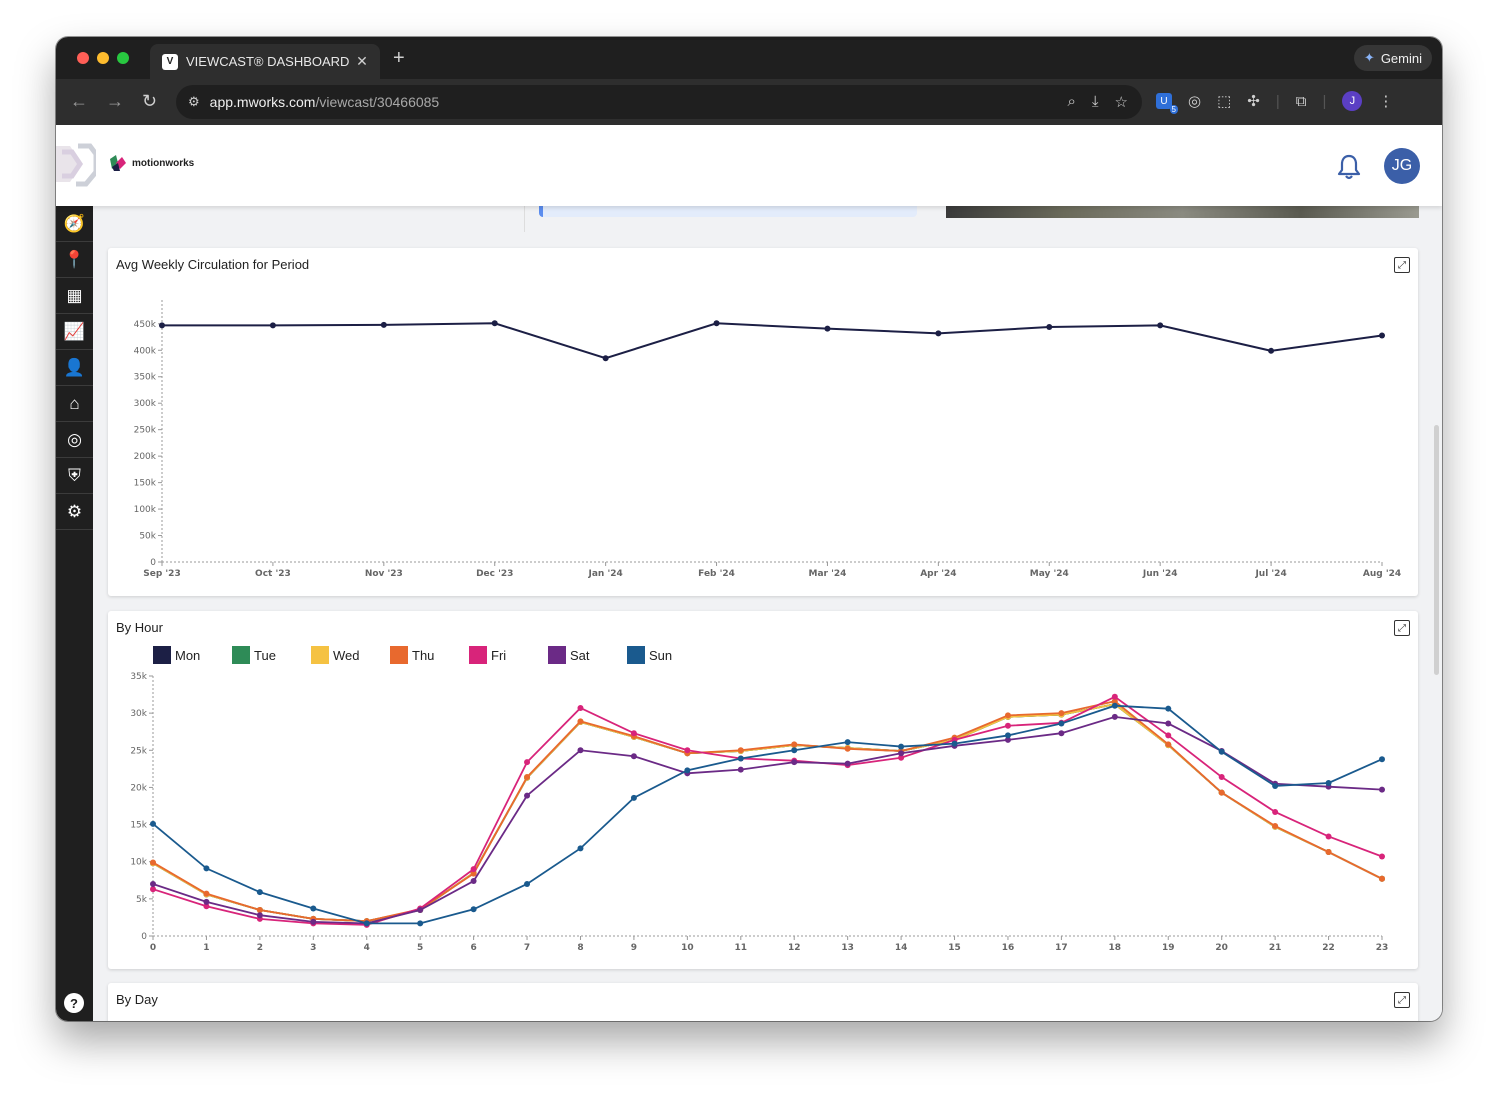 The height and width of the screenshot is (1095, 1498). Describe the element at coordinates (527, 948) in the screenshot. I see `x-tick-label: 7` at that location.